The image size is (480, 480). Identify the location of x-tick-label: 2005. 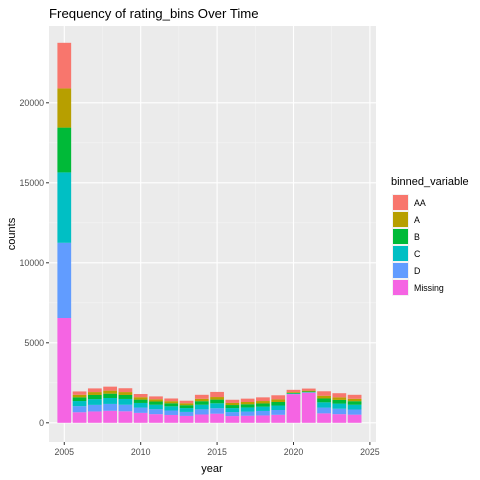
(64, 452).